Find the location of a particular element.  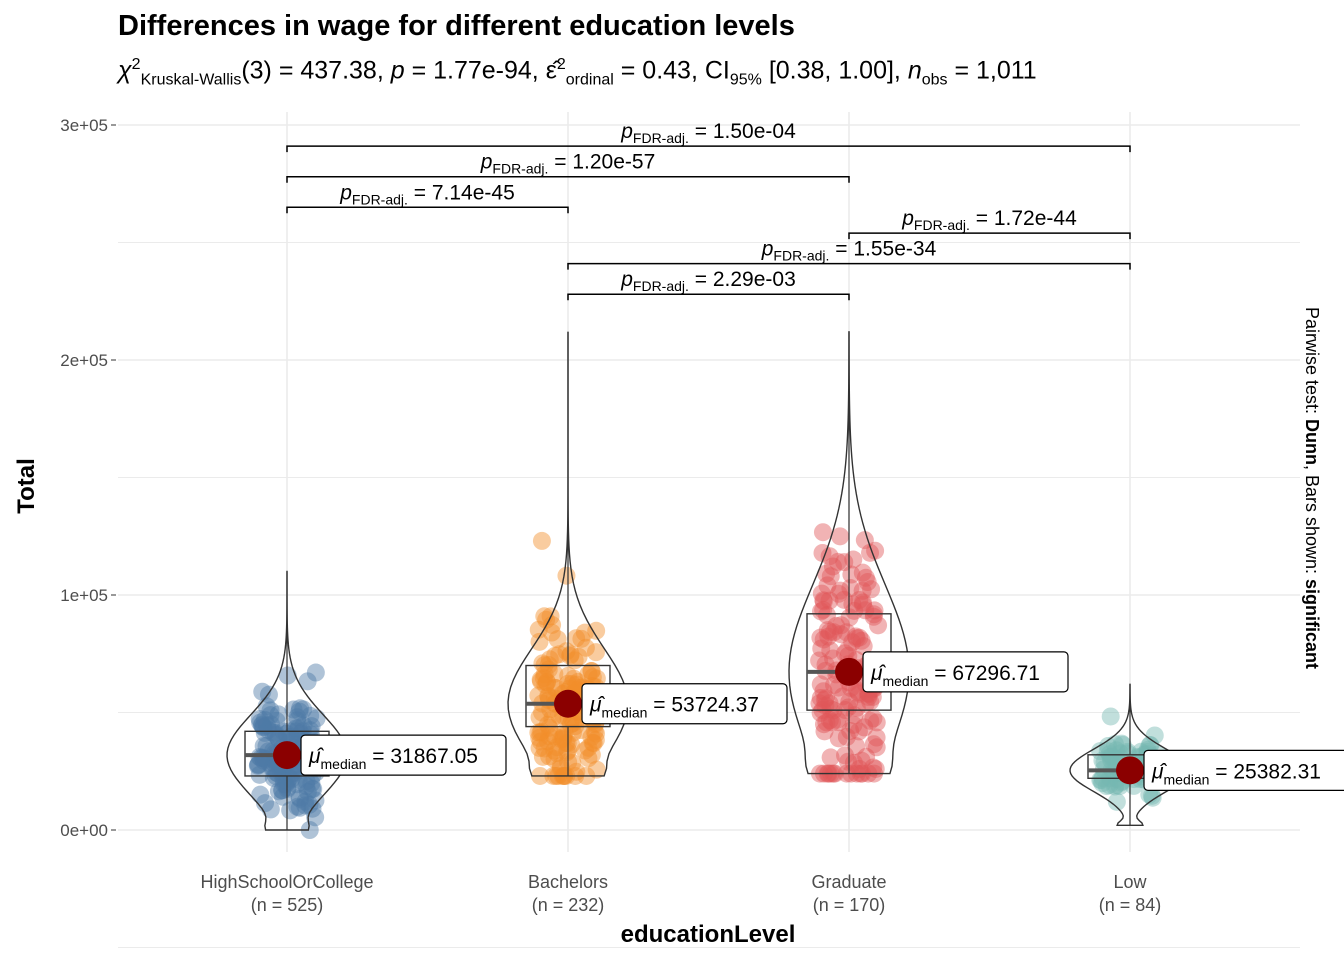

y-tick-label: 3e+05 is located at coordinates (84, 125).